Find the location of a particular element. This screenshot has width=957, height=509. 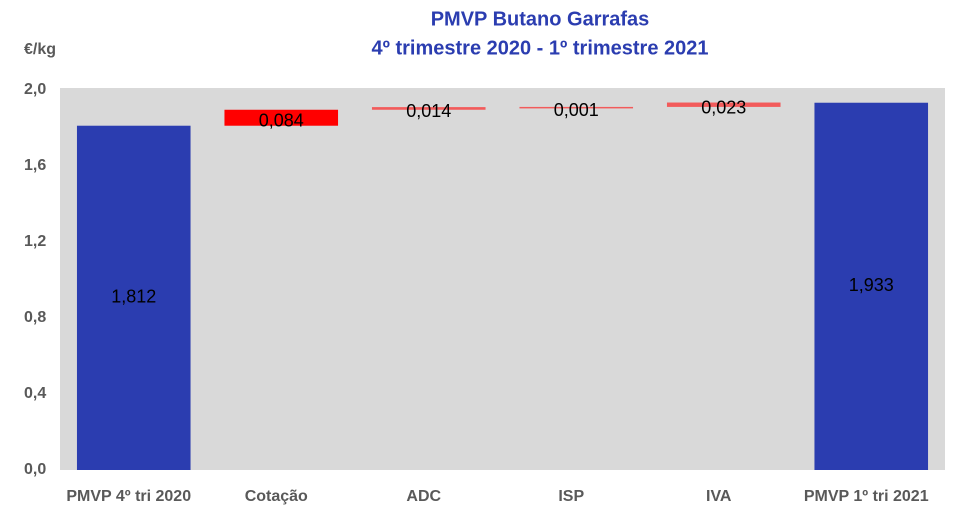

x-tick-label: PMVP 1º tri 2021 is located at coordinates (866, 496).